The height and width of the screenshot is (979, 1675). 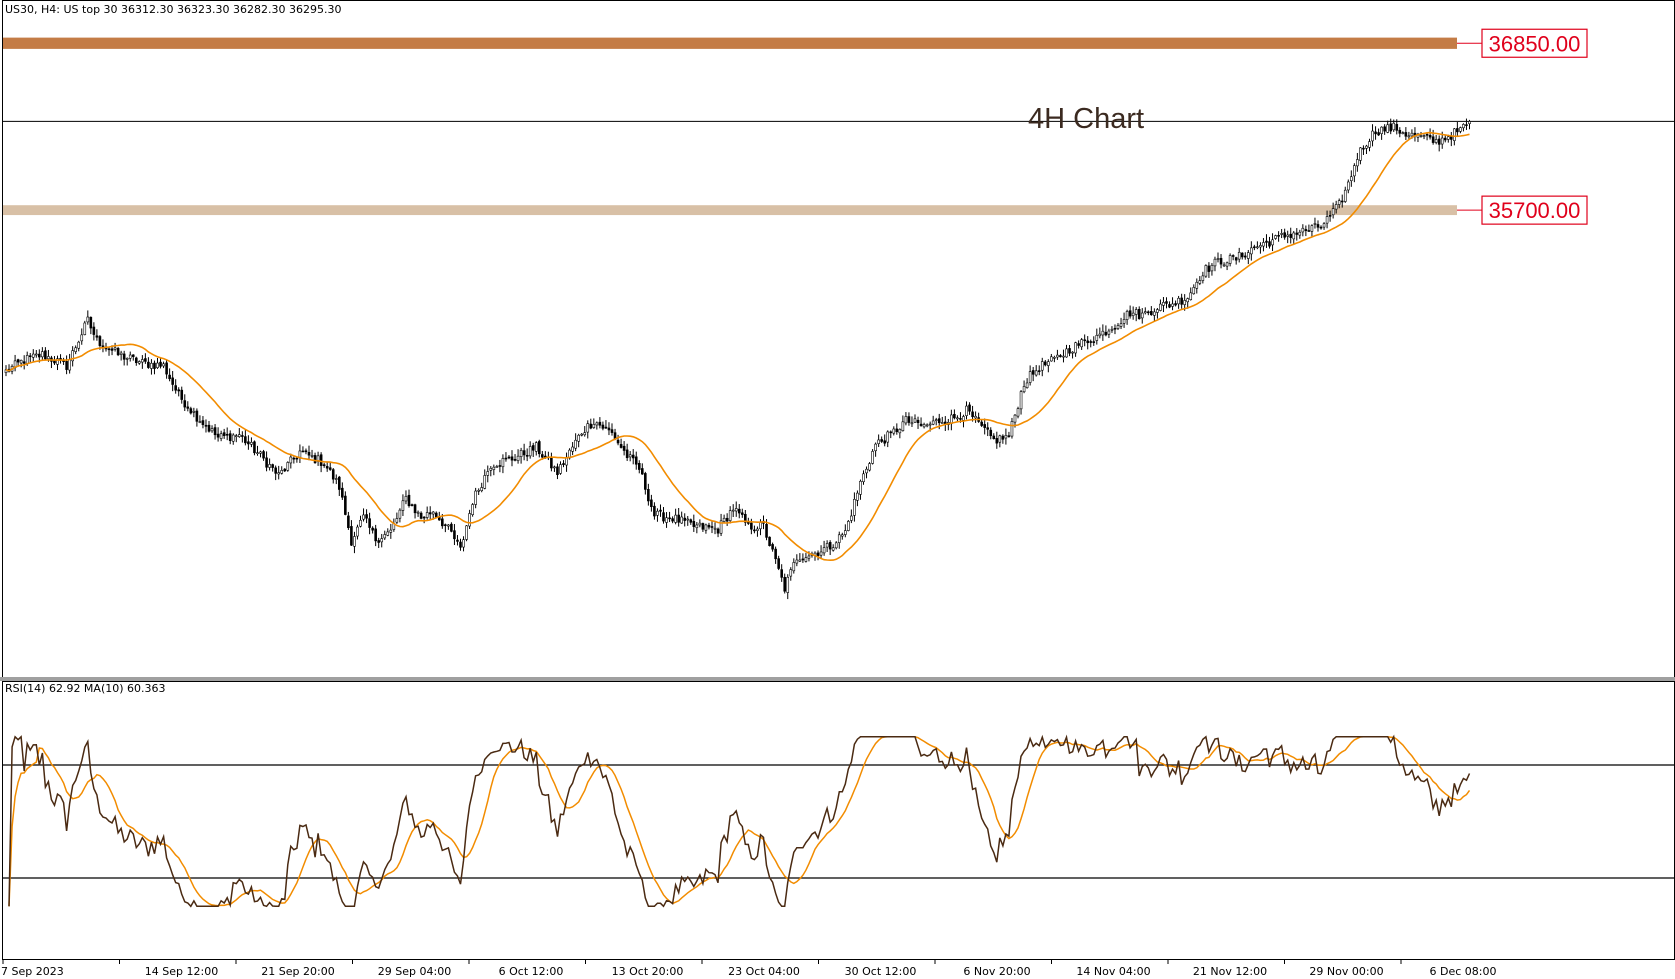 What do you see at coordinates (85, 688) in the screenshot?
I see `rsi-label: RSI(14) 62.92 MA(10) 60.363` at bounding box center [85, 688].